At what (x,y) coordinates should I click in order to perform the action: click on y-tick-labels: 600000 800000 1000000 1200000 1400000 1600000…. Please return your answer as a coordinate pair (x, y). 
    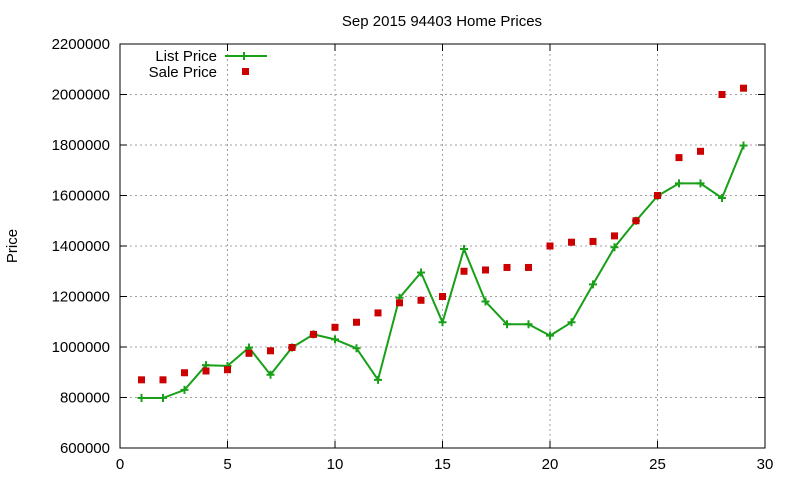
    Looking at the image, I should click on (81, 246).